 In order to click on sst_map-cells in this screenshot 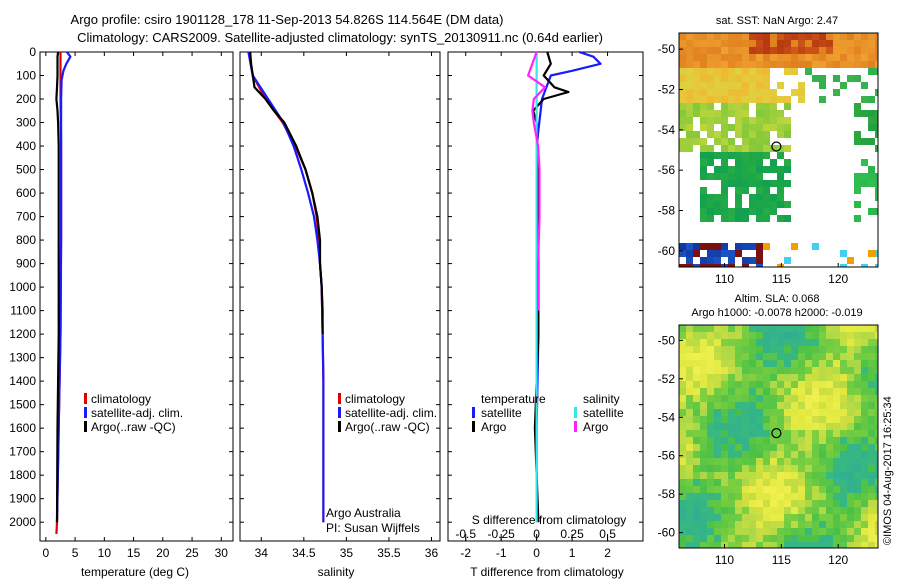, I will do `click(778, 150)`.